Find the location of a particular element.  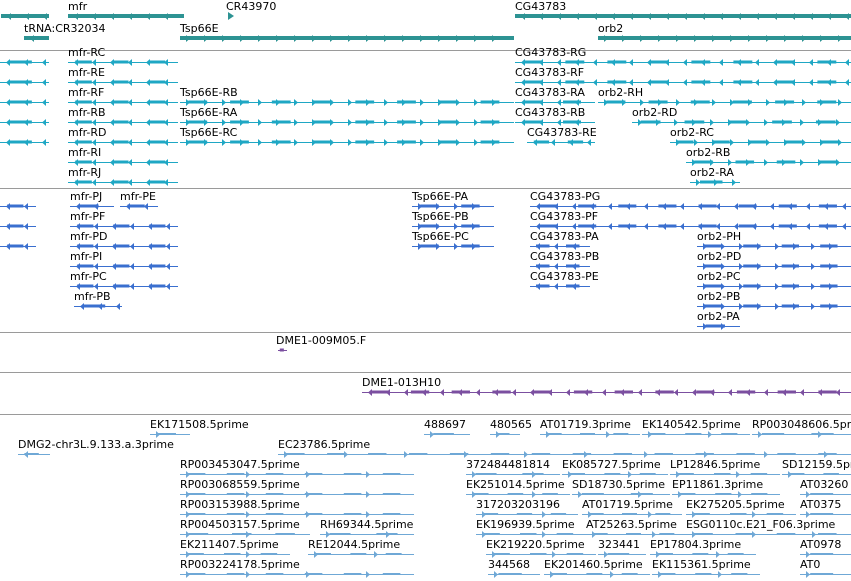

feature-mfr-re: mfr-RE is located at coordinates (89, 76).